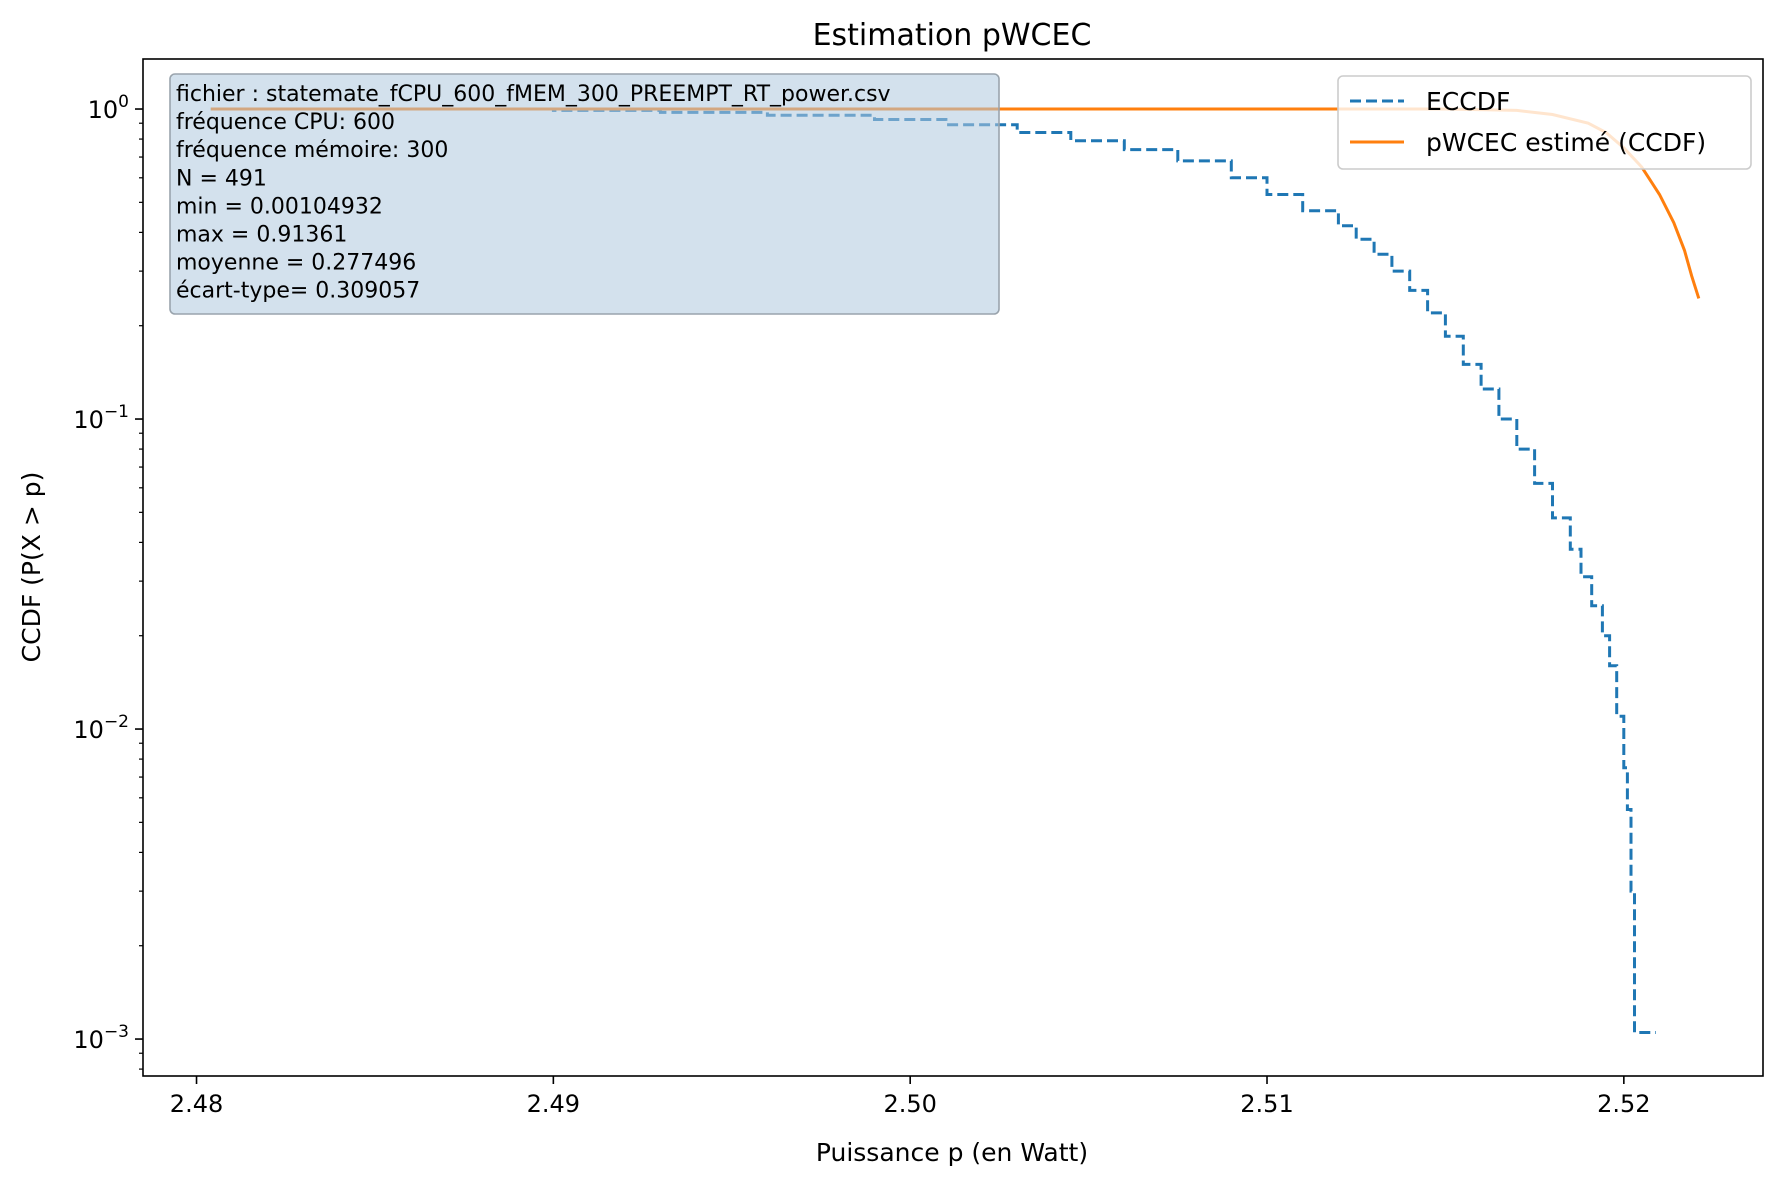  I want to click on x-tick-label: 2.52, so click(1623, 1104).